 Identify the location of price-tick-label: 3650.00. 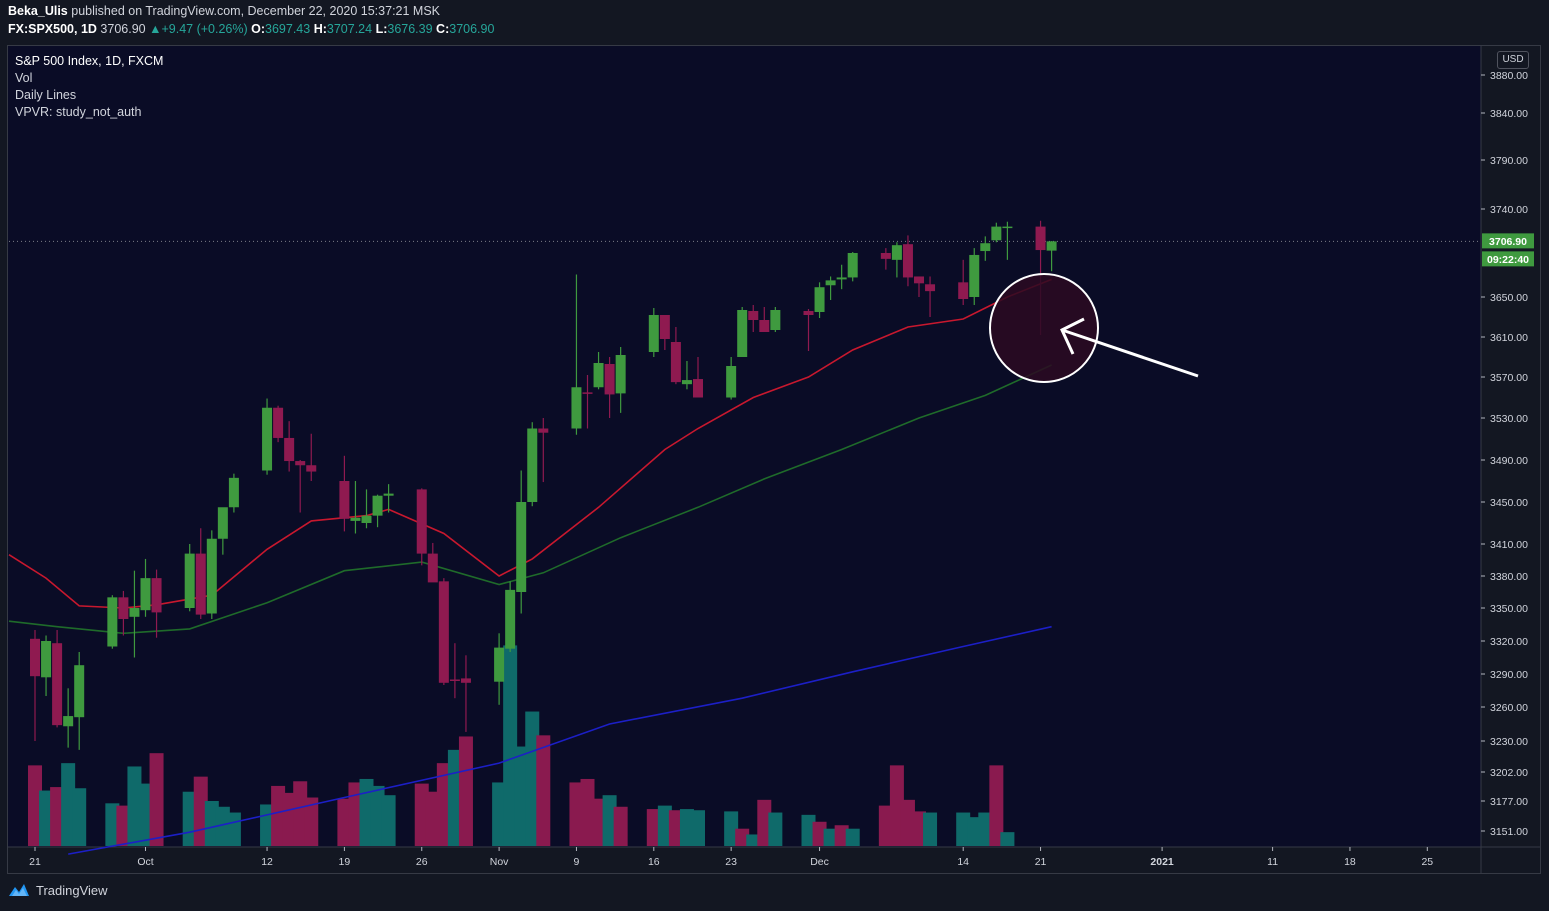
(1509, 298).